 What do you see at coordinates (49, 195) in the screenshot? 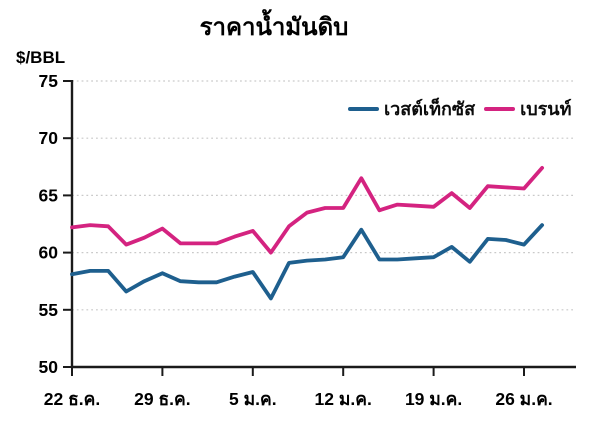
I see `y-tick-label: 65` at bounding box center [49, 195].